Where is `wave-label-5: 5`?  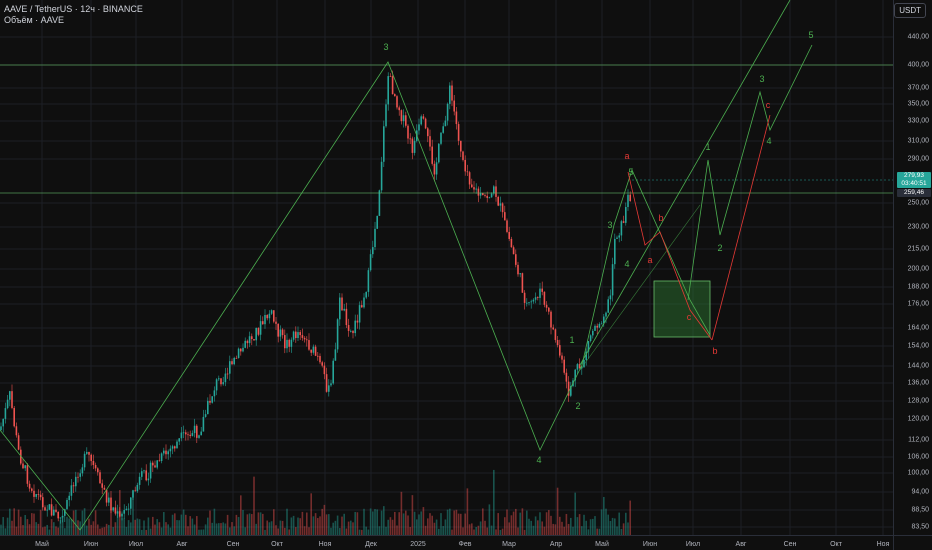 wave-label-5: 5 is located at coordinates (810, 35).